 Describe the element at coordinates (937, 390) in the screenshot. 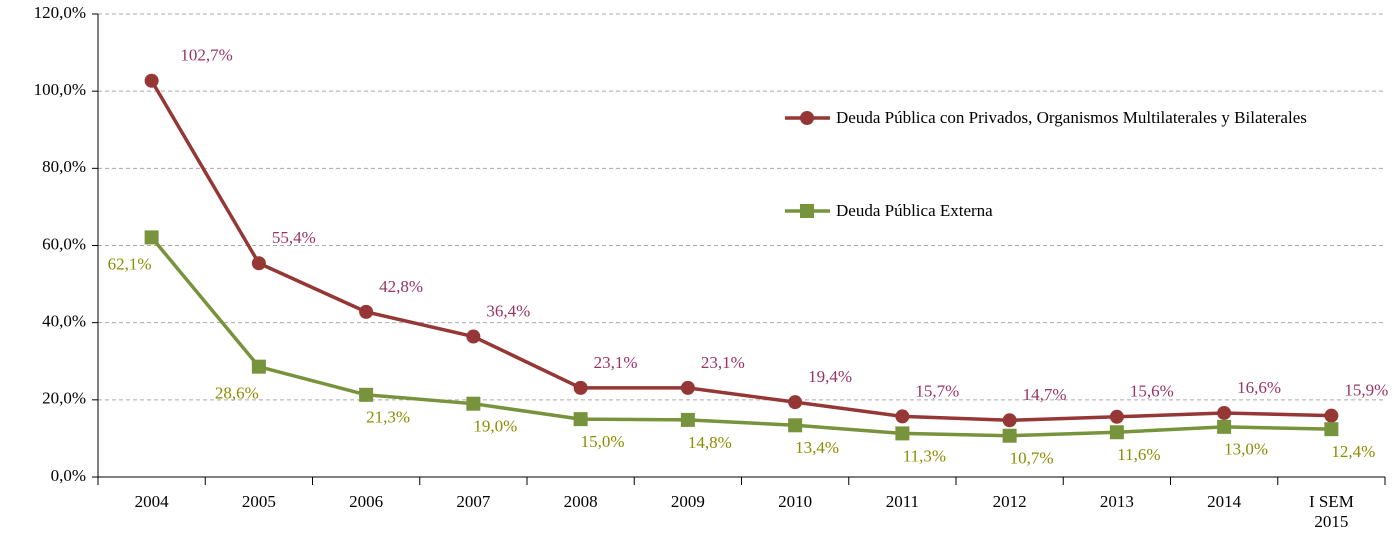

I see `data-label: 15,7%` at that location.